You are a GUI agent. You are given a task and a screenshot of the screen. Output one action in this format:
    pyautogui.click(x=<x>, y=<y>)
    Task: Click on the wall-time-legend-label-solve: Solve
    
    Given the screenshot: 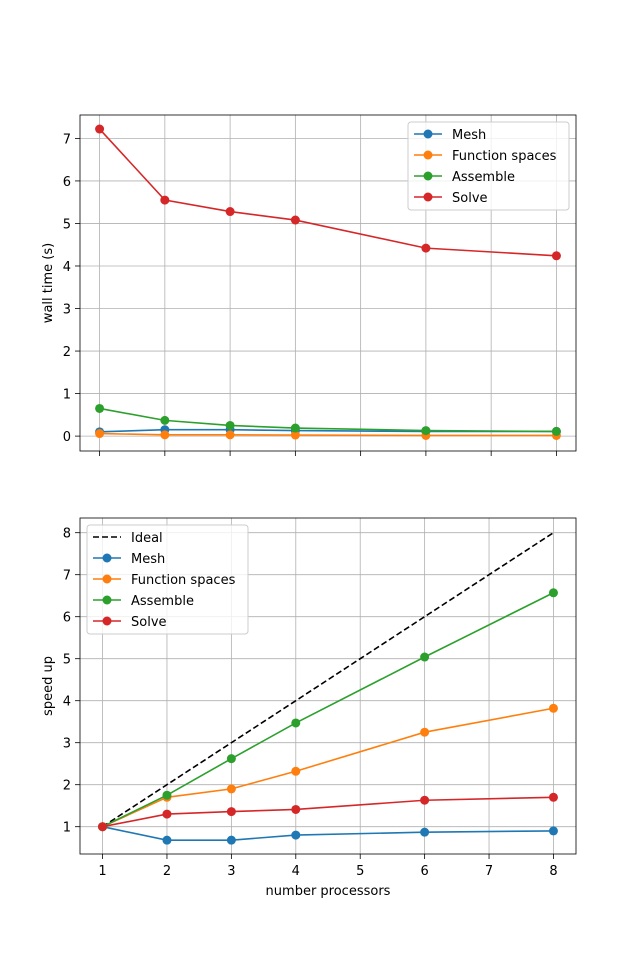 What is the action you would take?
    pyautogui.click(x=470, y=198)
    